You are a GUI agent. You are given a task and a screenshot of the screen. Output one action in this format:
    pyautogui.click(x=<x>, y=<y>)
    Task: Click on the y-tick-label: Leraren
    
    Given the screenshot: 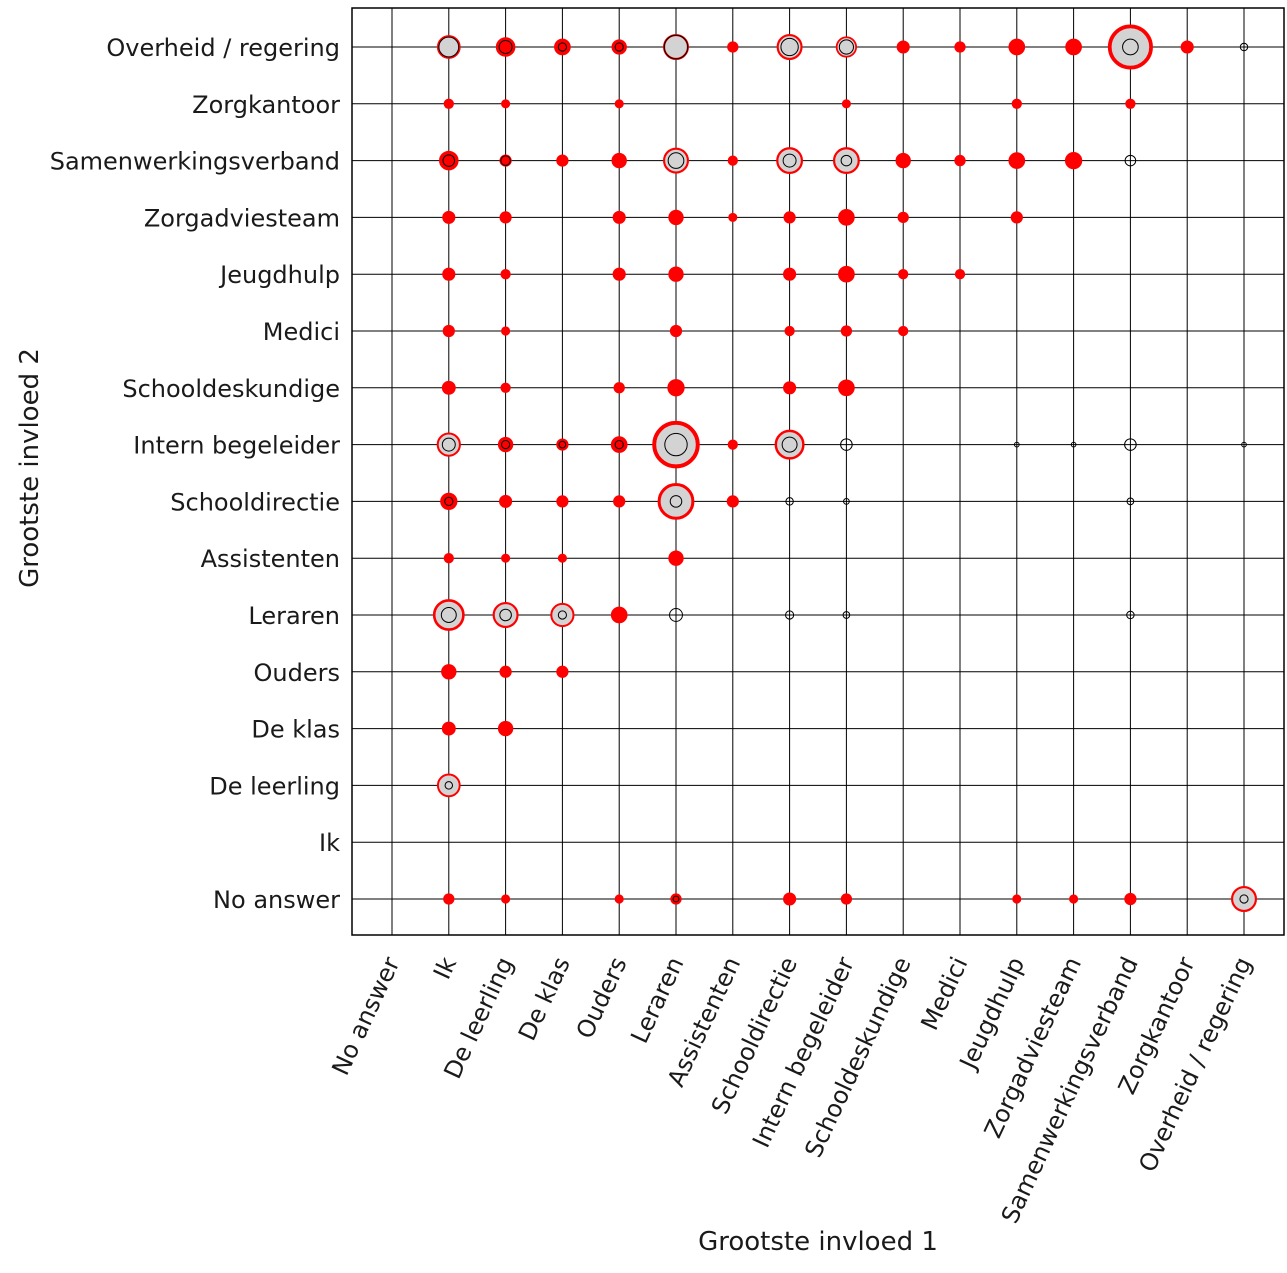 What is the action you would take?
    pyautogui.click(x=294, y=616)
    